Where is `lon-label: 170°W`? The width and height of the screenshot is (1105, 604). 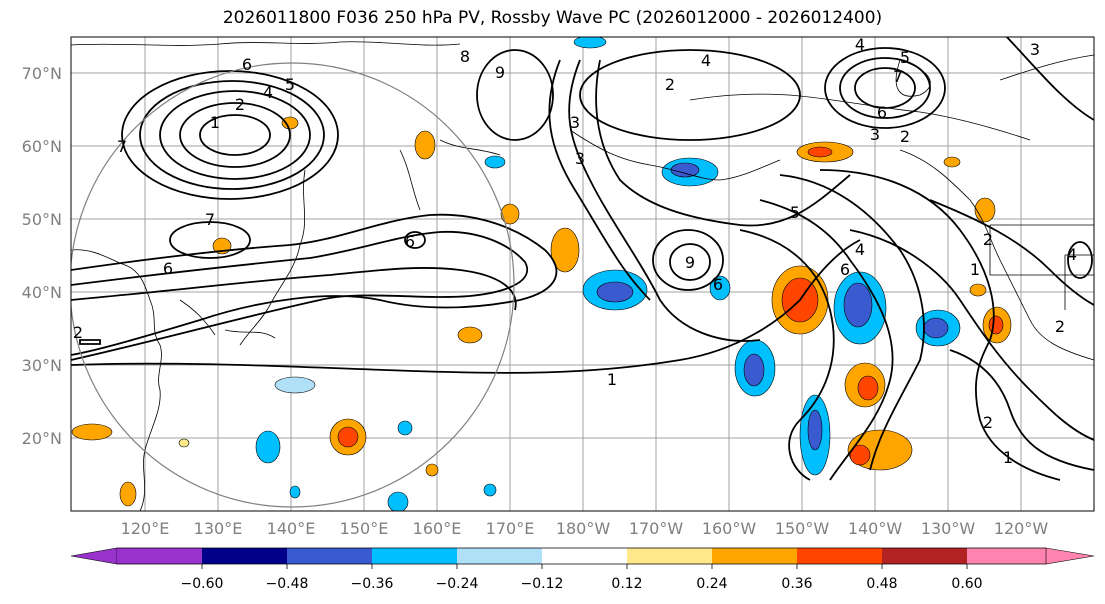 lon-label: 170°W is located at coordinates (656, 528).